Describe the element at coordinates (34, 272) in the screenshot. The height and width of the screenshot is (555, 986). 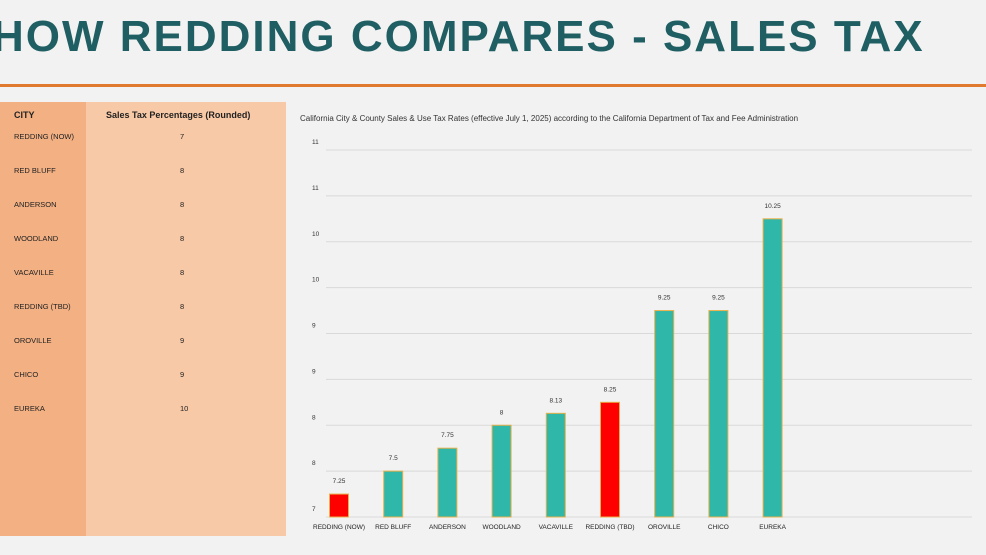
I see `table-row-city: VACAVILLE` at that location.